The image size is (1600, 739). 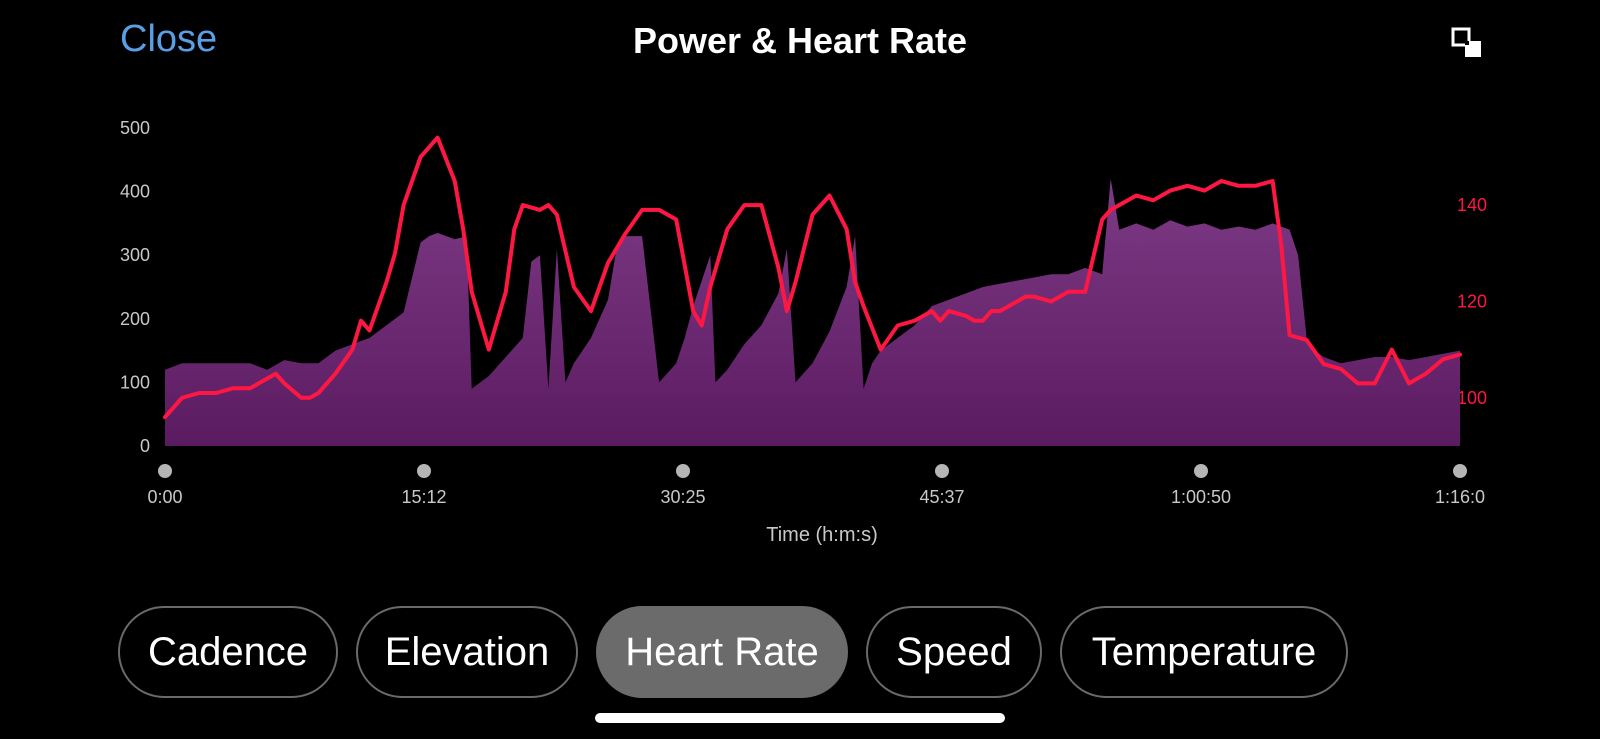 I want to click on tab-elevation: Elevation, so click(x=467, y=652).